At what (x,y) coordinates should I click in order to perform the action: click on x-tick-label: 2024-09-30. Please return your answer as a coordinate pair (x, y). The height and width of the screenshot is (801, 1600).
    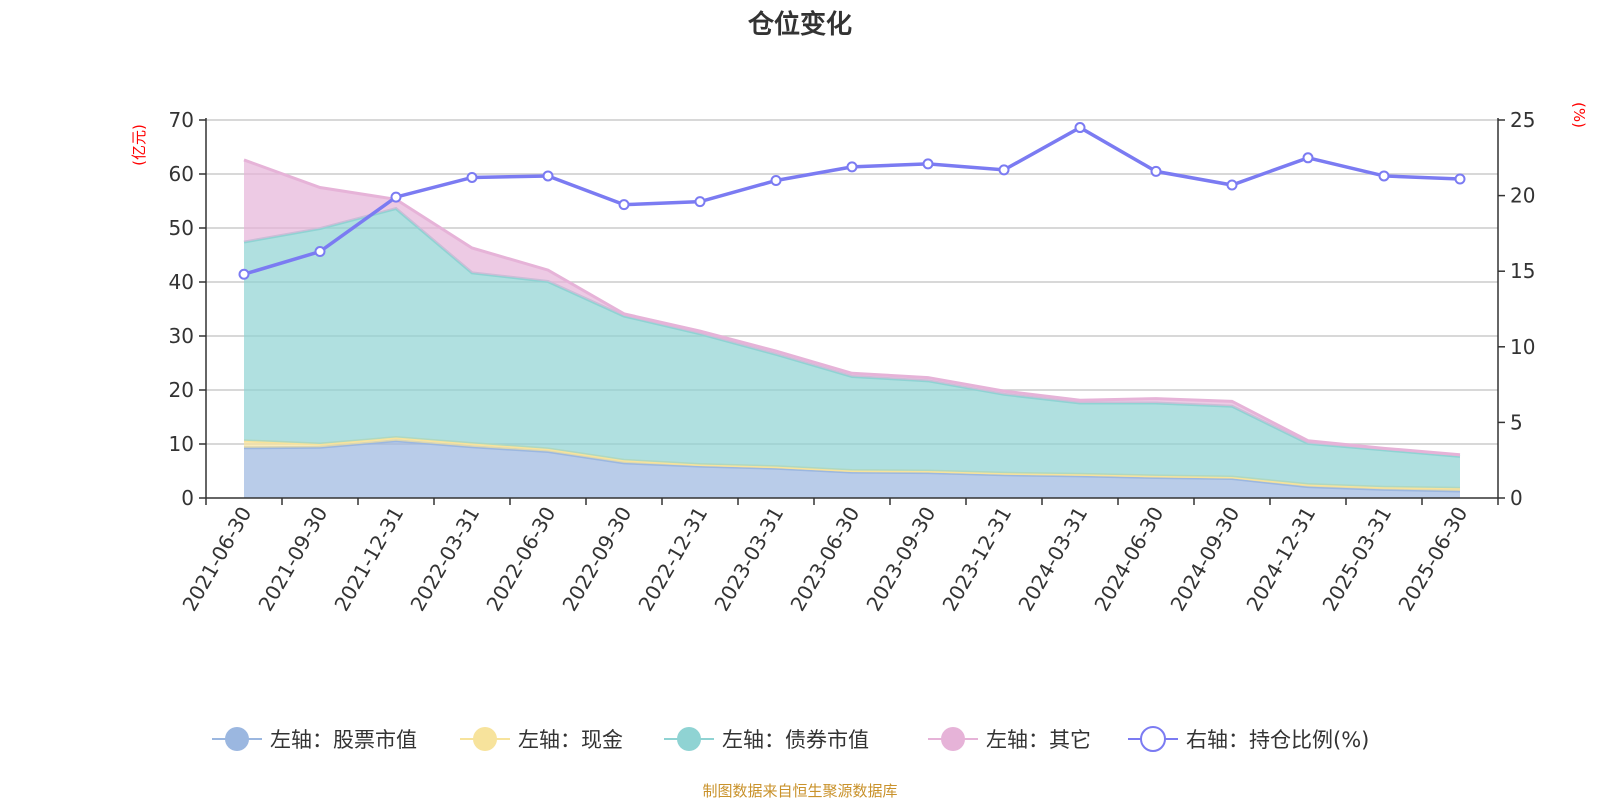
    Looking at the image, I should click on (1204, 559).